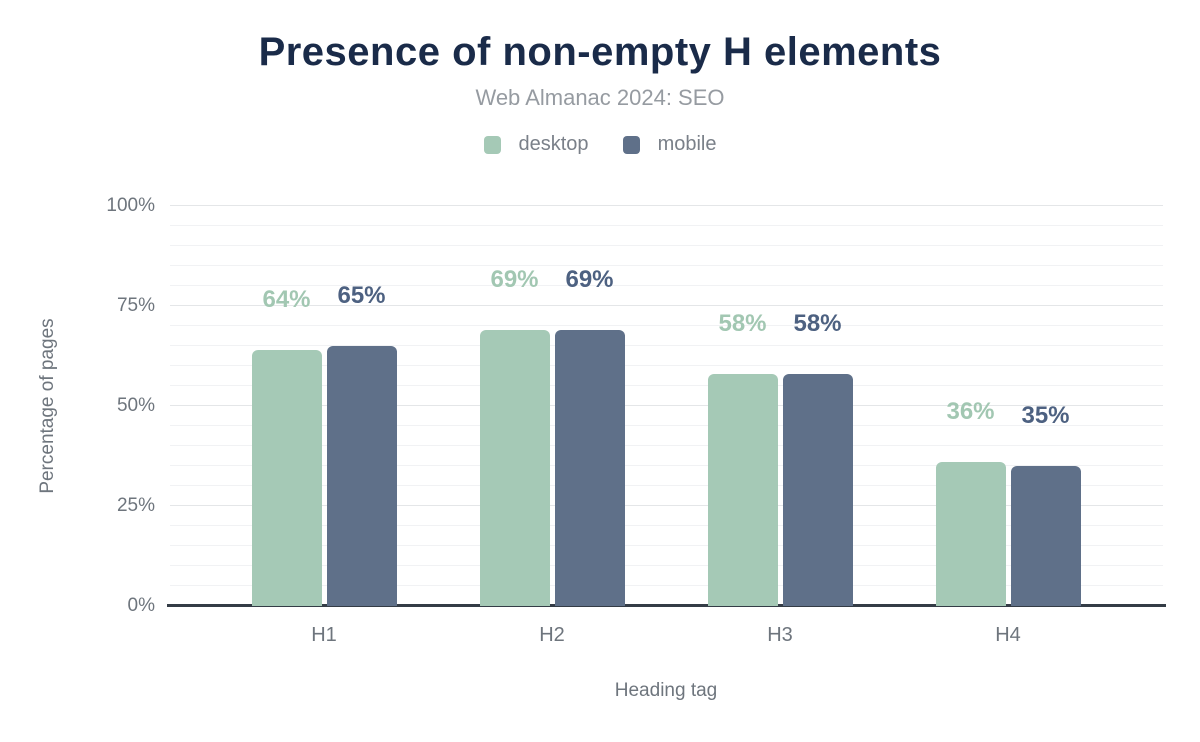 The height and width of the screenshot is (742, 1200). Describe the element at coordinates (1045, 536) in the screenshot. I see `bar-mobile-h4` at that location.